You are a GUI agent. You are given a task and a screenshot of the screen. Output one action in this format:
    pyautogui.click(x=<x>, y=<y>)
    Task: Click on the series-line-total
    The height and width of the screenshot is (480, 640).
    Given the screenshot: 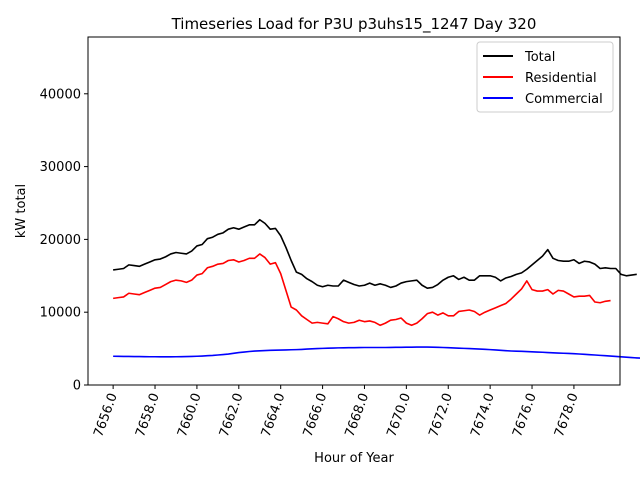 What is the action you would take?
    pyautogui.click(x=375, y=253)
    